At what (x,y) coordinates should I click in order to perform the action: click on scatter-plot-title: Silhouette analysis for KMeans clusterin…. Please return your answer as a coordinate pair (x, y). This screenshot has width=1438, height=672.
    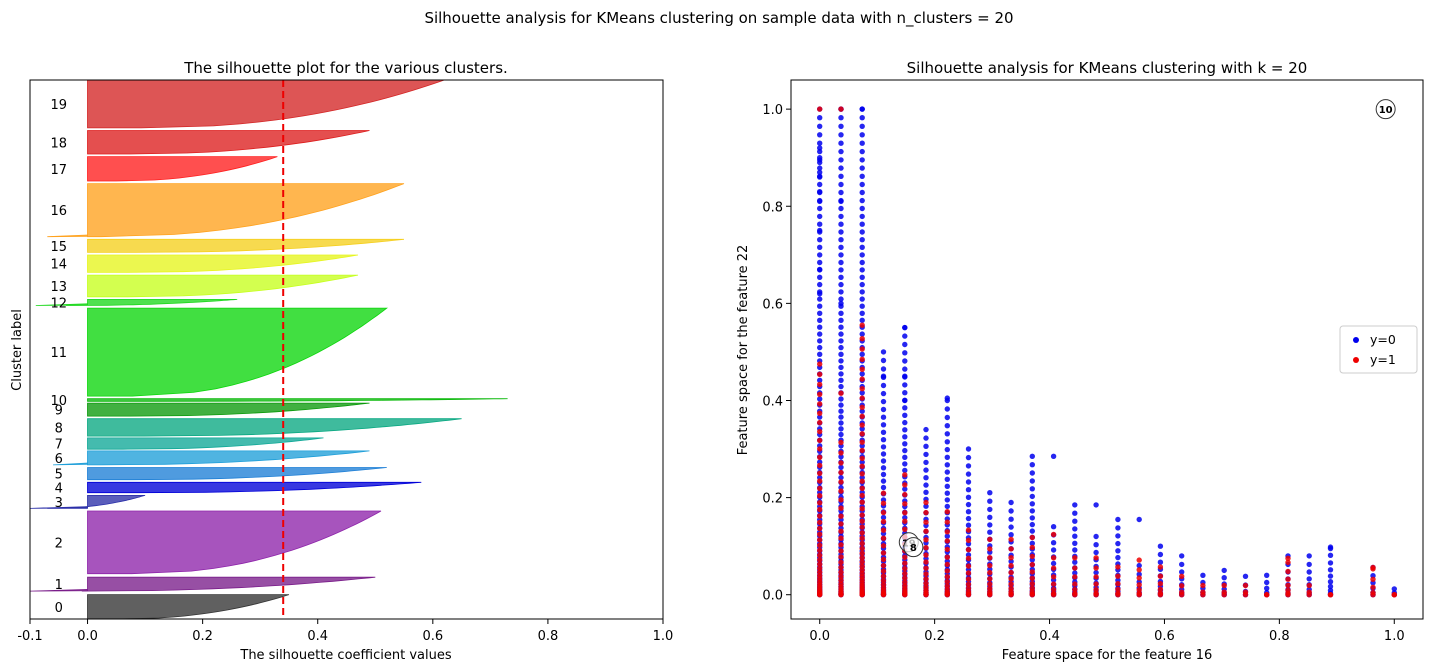
    Looking at the image, I should click on (1107, 68).